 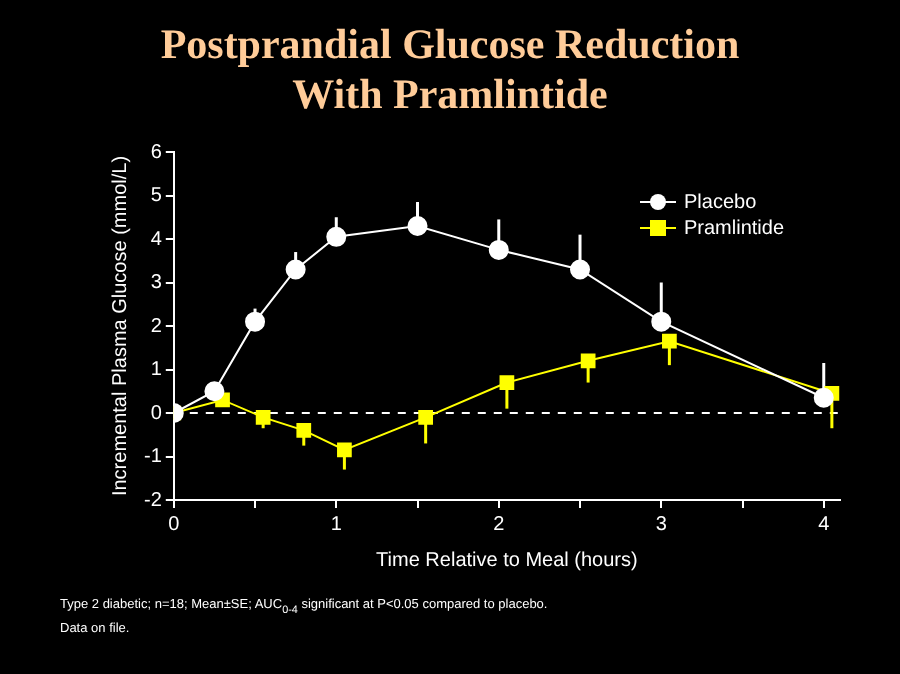 What do you see at coordinates (721, 202) in the screenshot?
I see `legend-label: Placebo` at bounding box center [721, 202].